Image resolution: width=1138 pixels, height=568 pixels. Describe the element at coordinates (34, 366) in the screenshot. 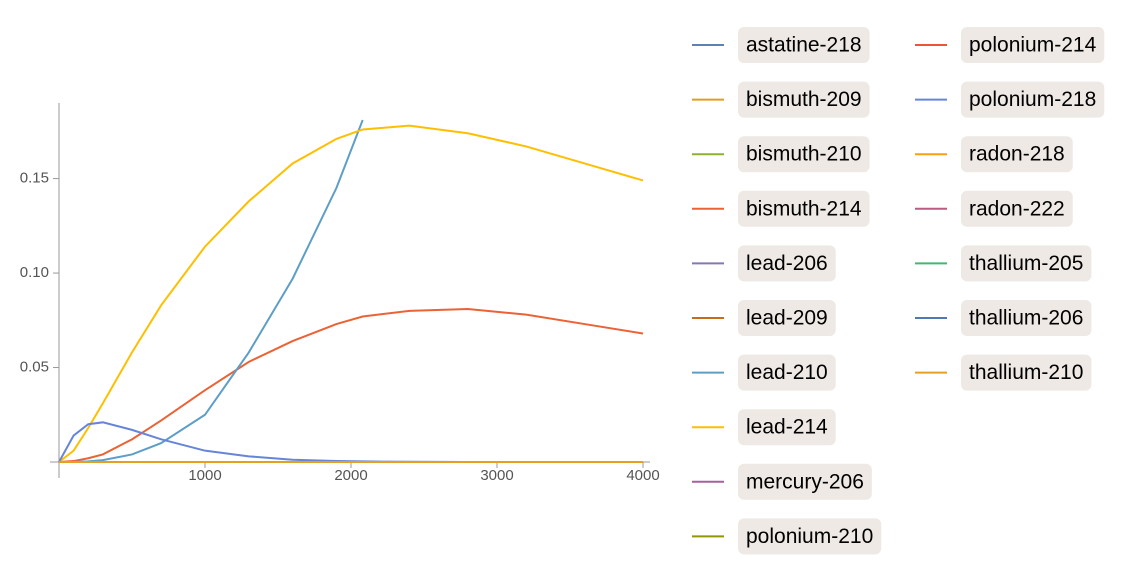

I see `y-tick-label: 0.05` at that location.